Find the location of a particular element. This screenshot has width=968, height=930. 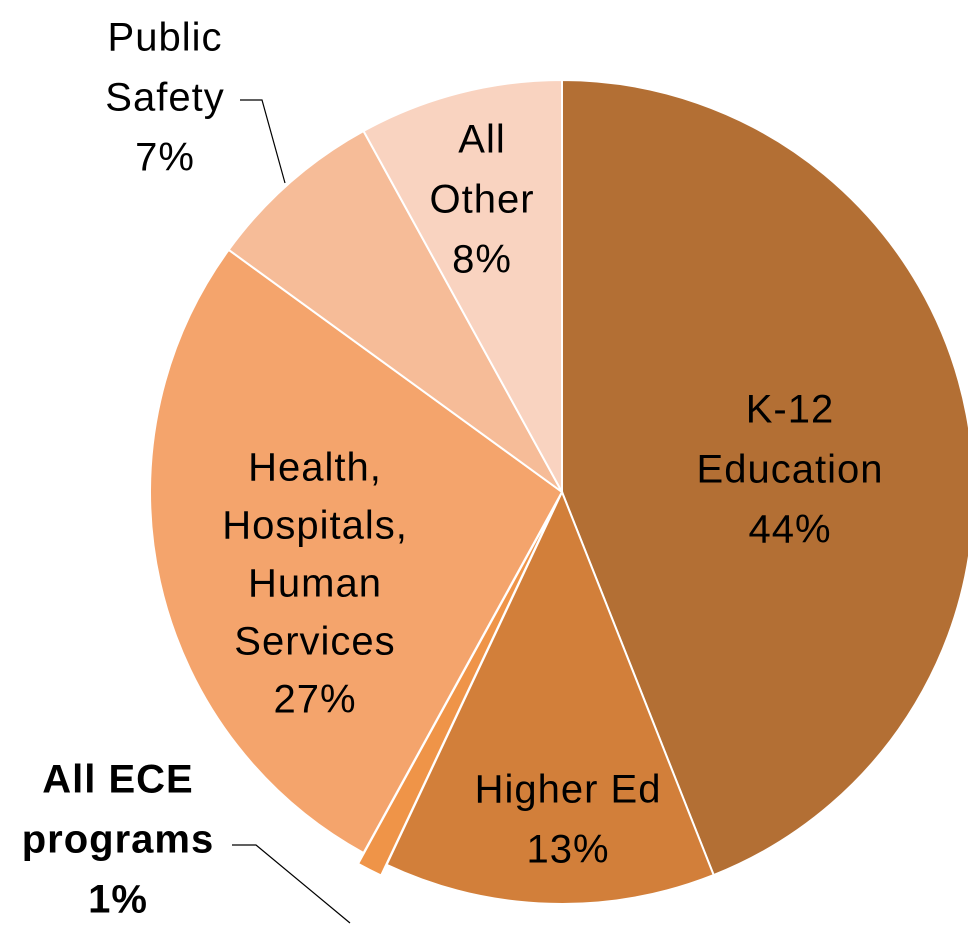

slice-label: Human is located at coordinates (315, 584).